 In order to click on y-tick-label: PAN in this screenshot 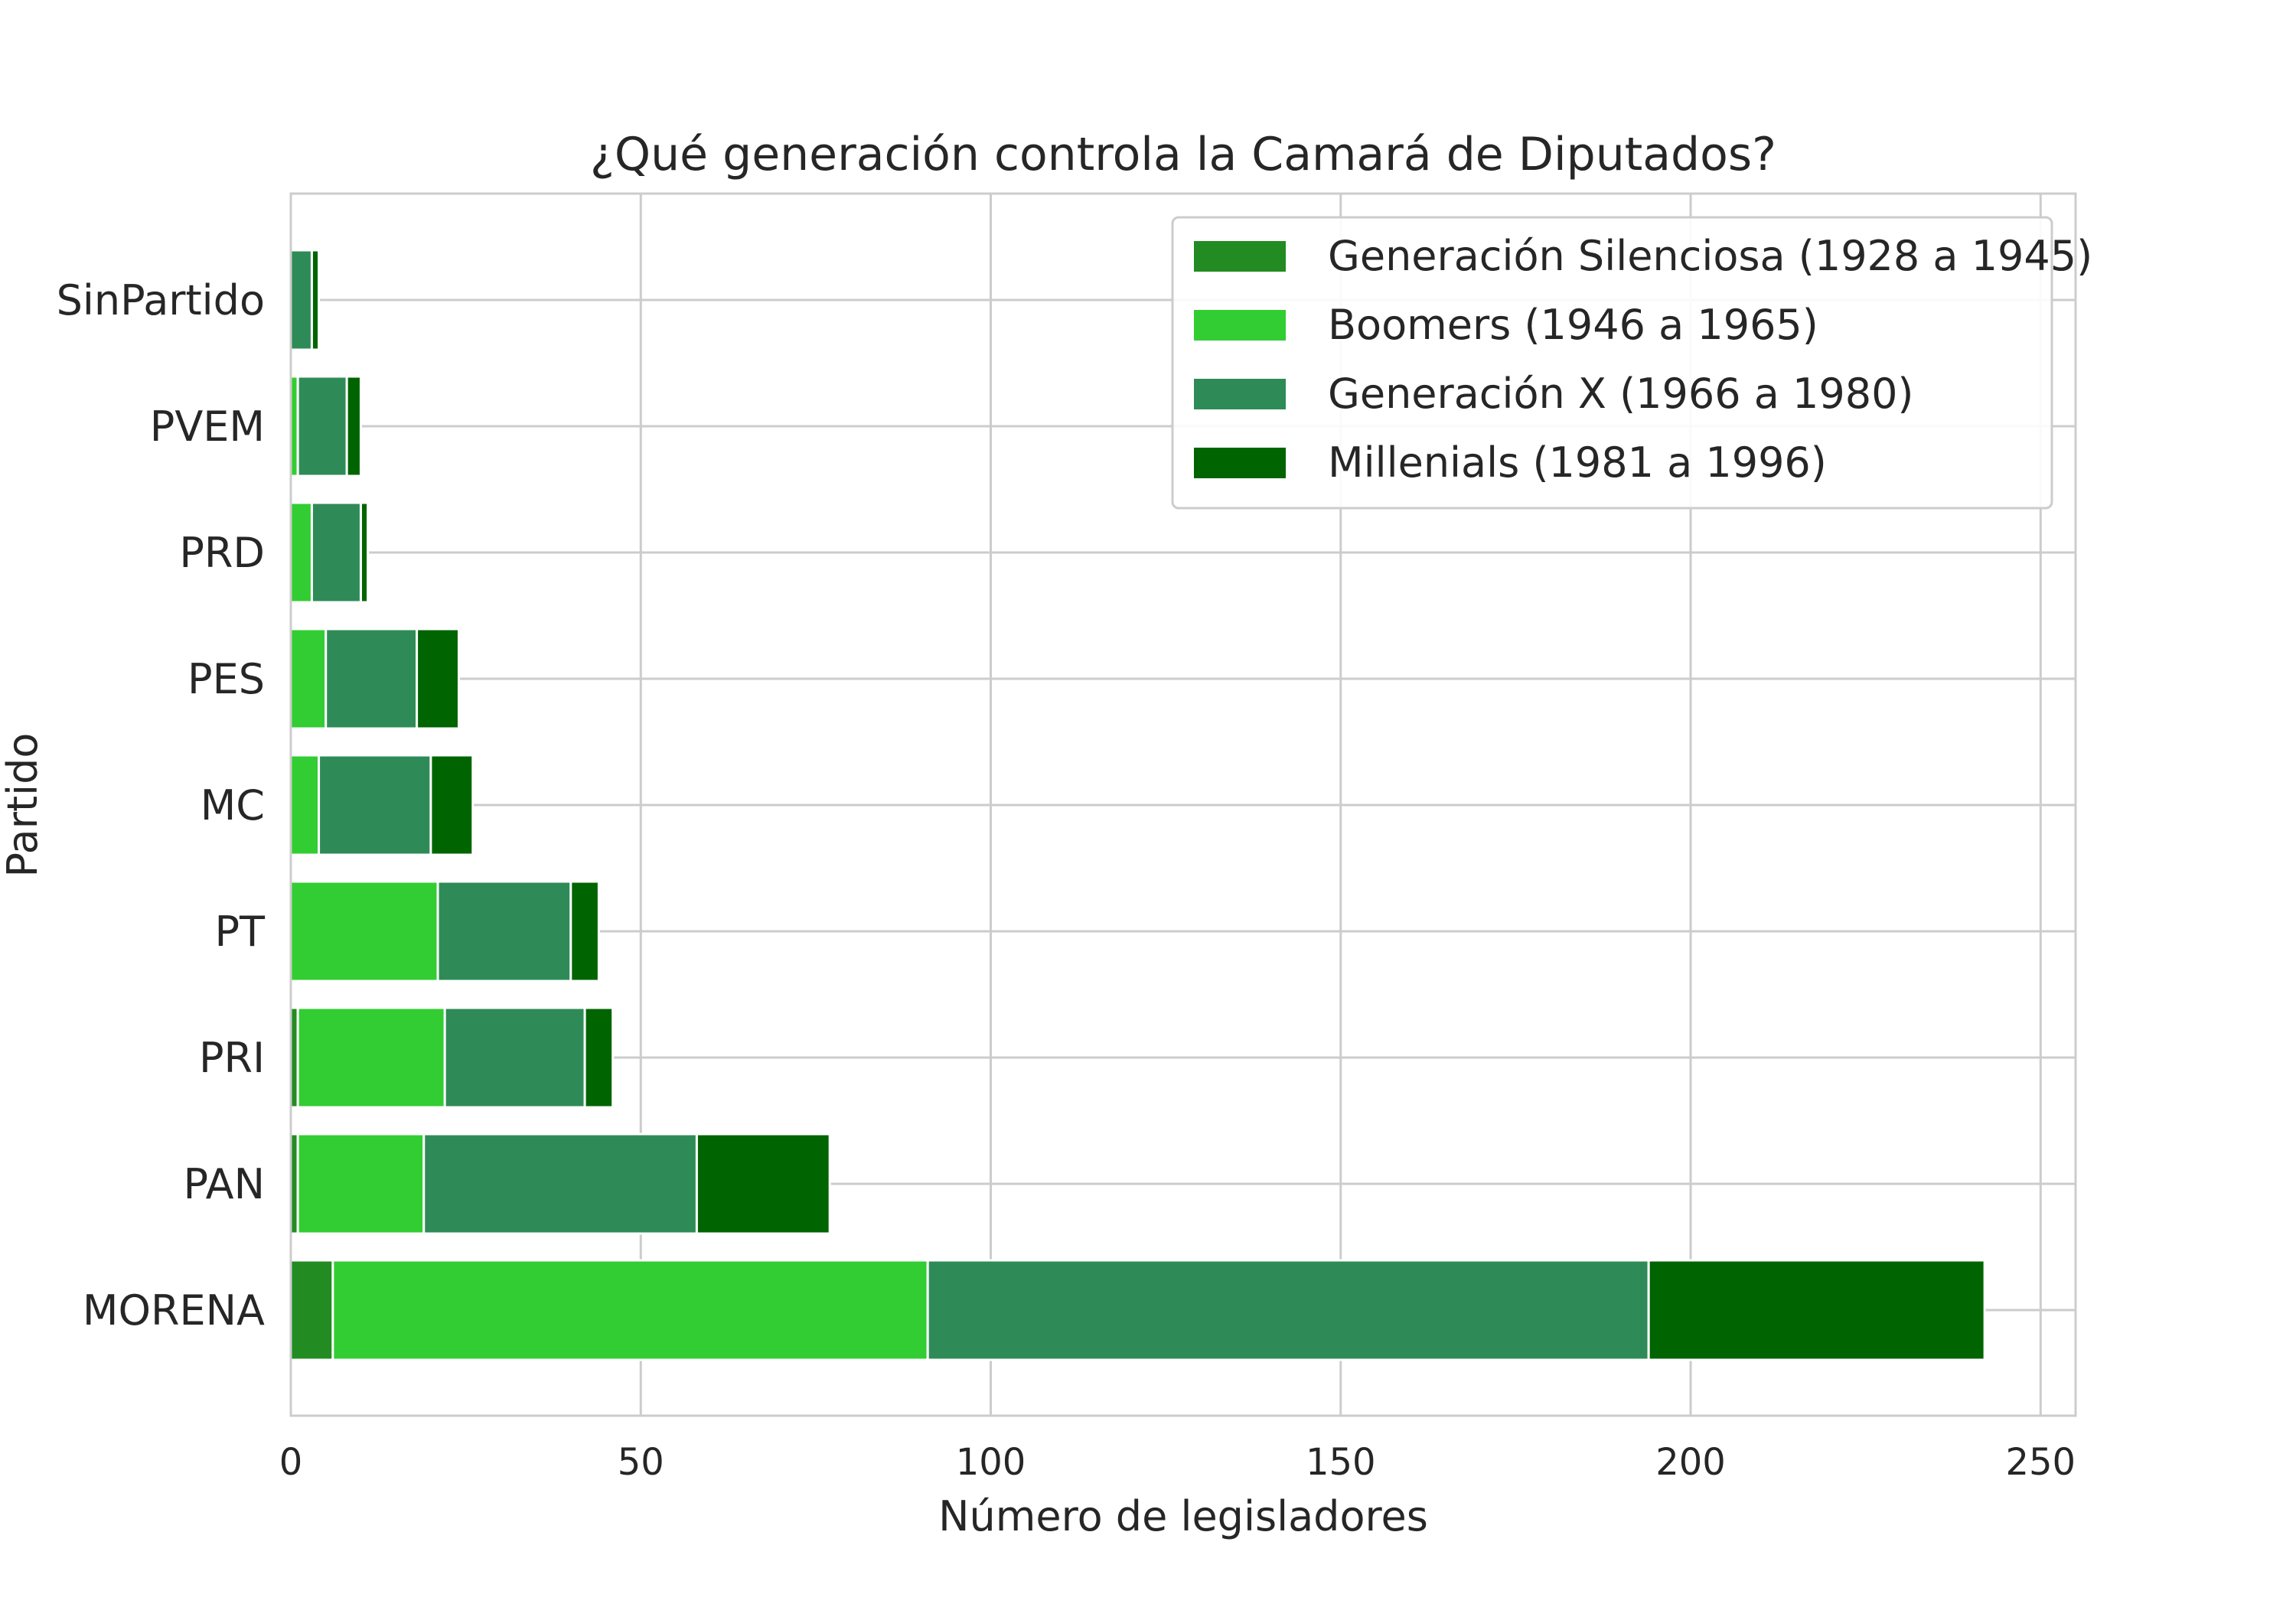, I will do `click(224, 1184)`.